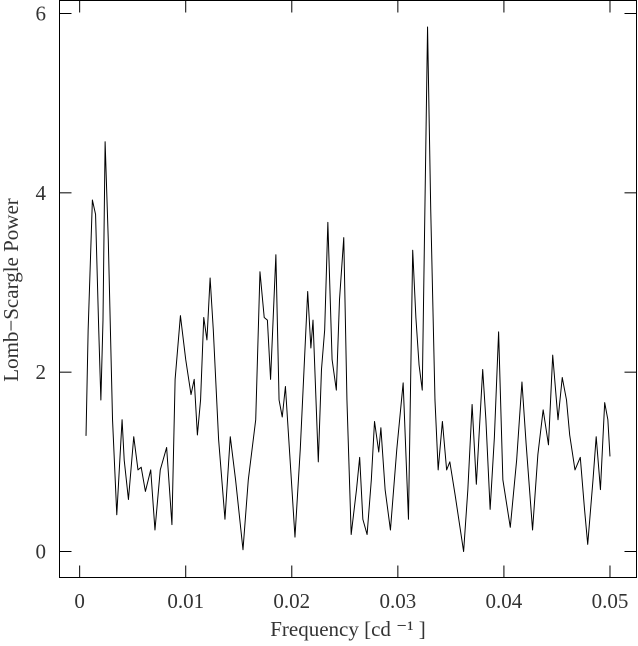 This screenshot has height=646, width=638. What do you see at coordinates (610, 601) in the screenshot?
I see `x-tick-label: 0.05` at bounding box center [610, 601].